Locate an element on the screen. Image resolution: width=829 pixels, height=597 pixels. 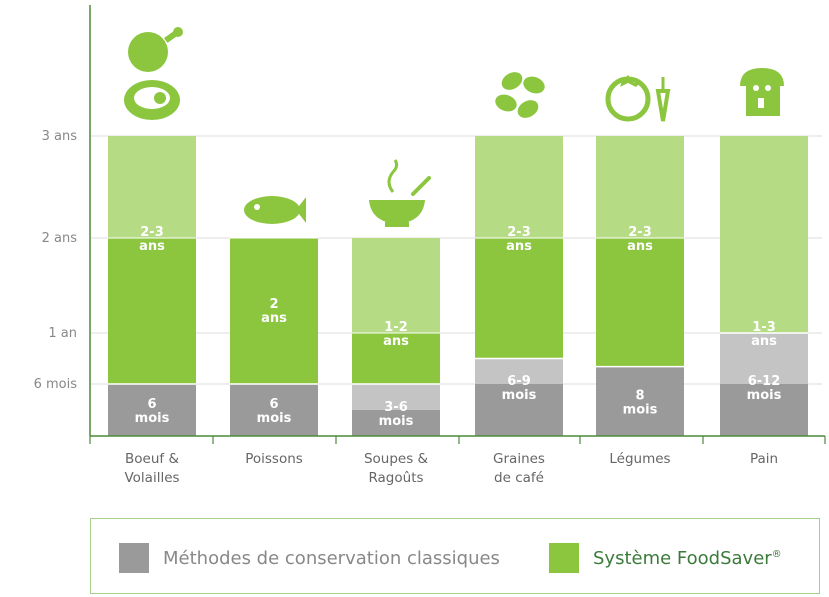
bread-icon is located at coordinates (762, 92).